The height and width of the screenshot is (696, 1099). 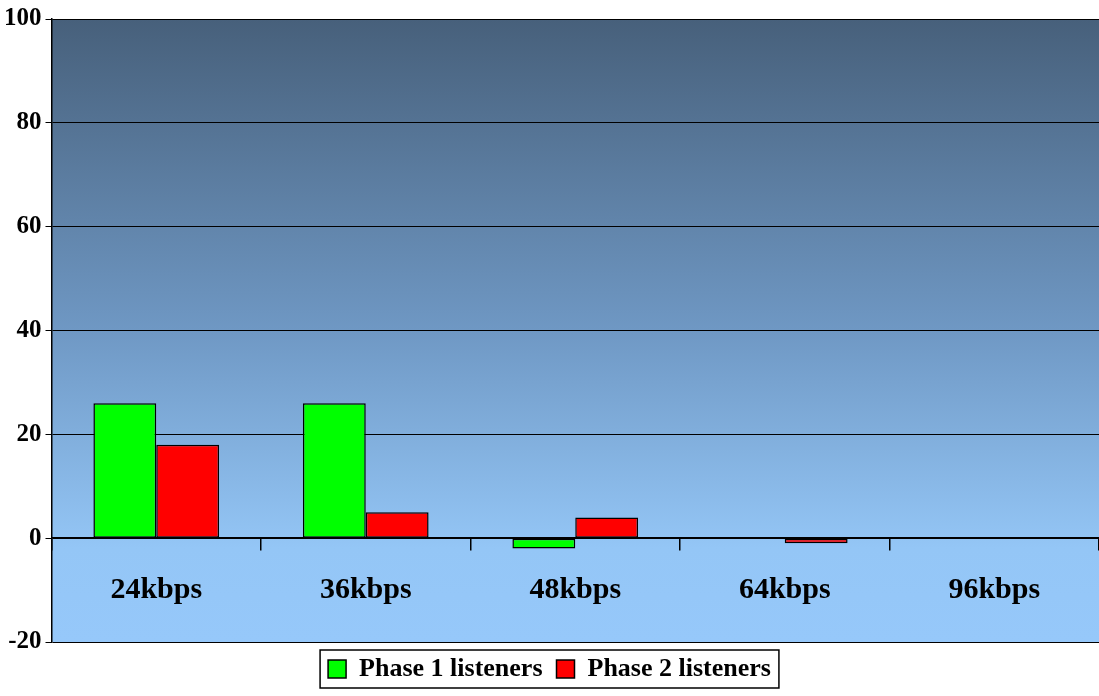 I want to click on x-tick-label: 48kbps, so click(x=575, y=587).